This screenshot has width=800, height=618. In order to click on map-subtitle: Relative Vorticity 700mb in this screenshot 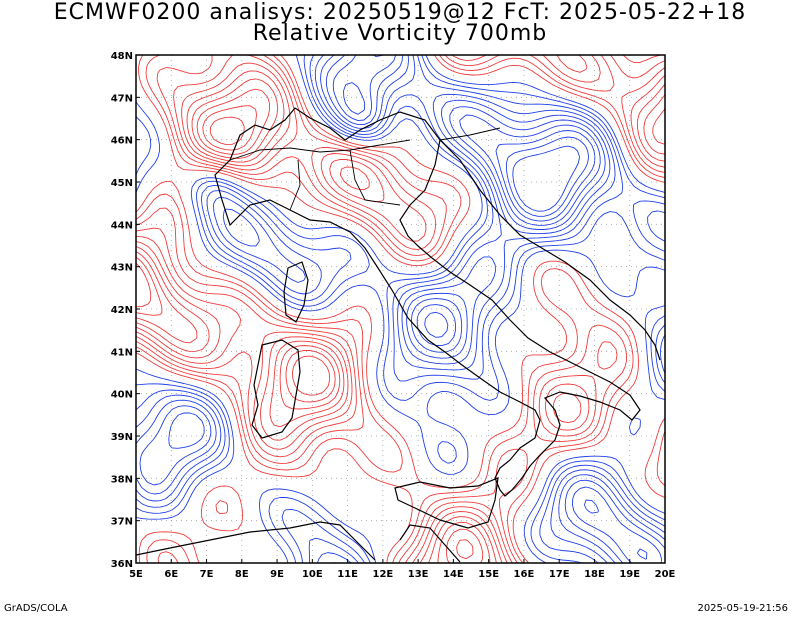, I will do `click(400, 33)`.